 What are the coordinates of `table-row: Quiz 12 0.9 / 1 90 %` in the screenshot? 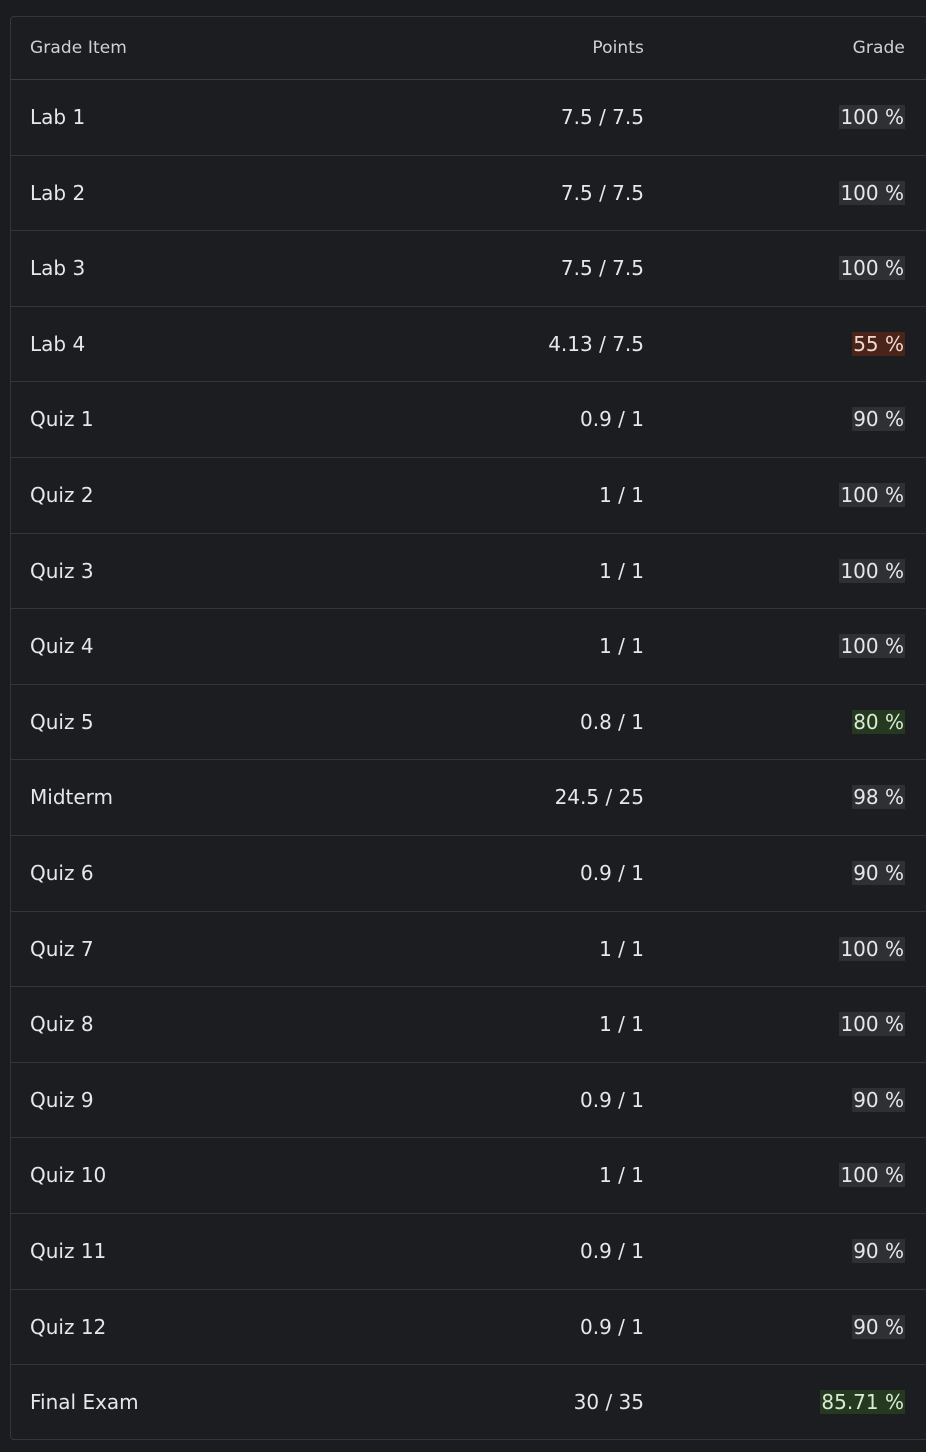 It's located at (468, 1328).